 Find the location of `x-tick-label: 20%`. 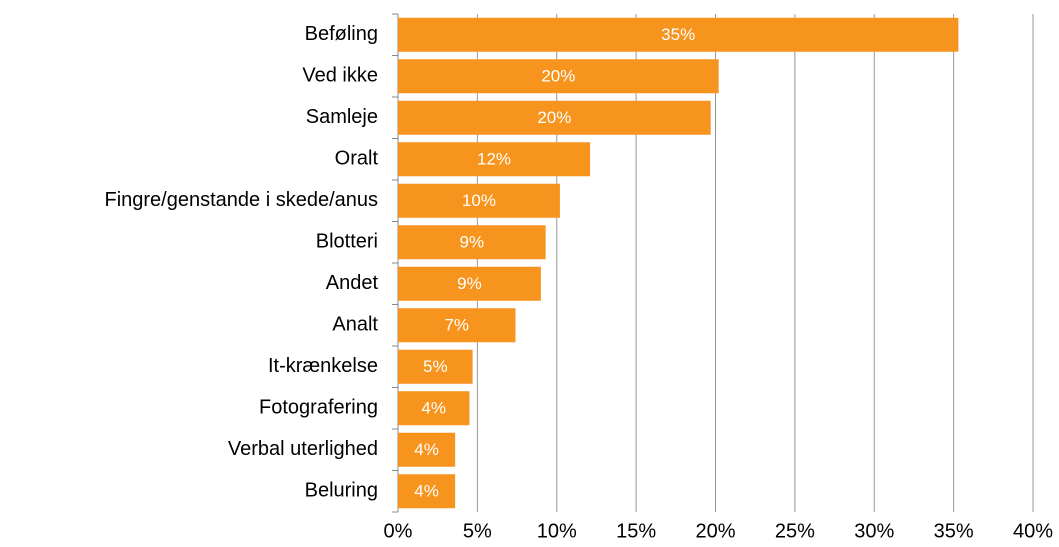

x-tick-label: 20% is located at coordinates (715, 531).